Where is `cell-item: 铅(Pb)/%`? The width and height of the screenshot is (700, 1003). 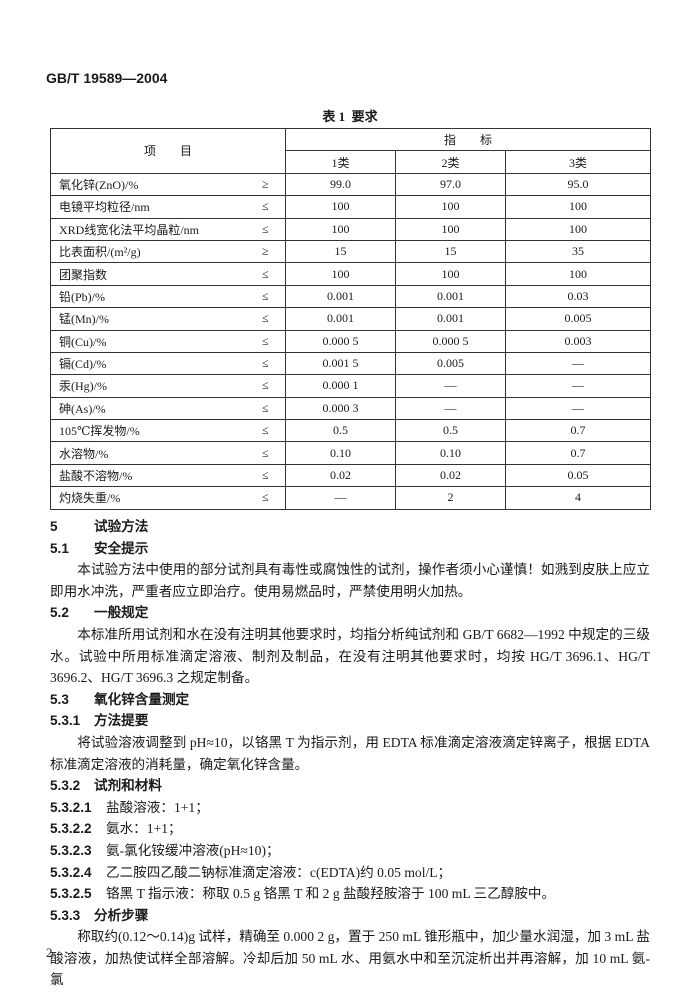
cell-item: 铅(Pb)/% is located at coordinates (148, 296).